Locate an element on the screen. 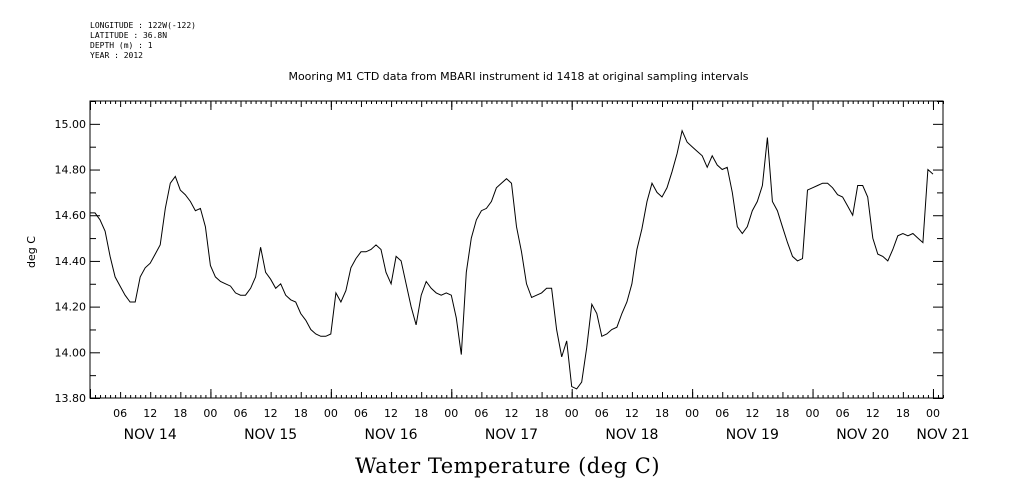 The height and width of the screenshot is (504, 1009). y-tick-label: 14.00 is located at coordinates (71, 352).